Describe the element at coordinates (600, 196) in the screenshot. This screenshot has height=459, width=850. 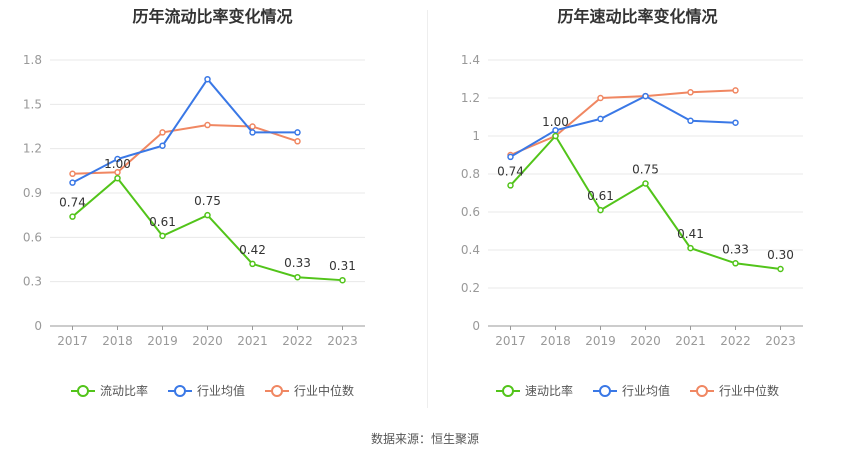
I see `data-label: 0.61` at that location.